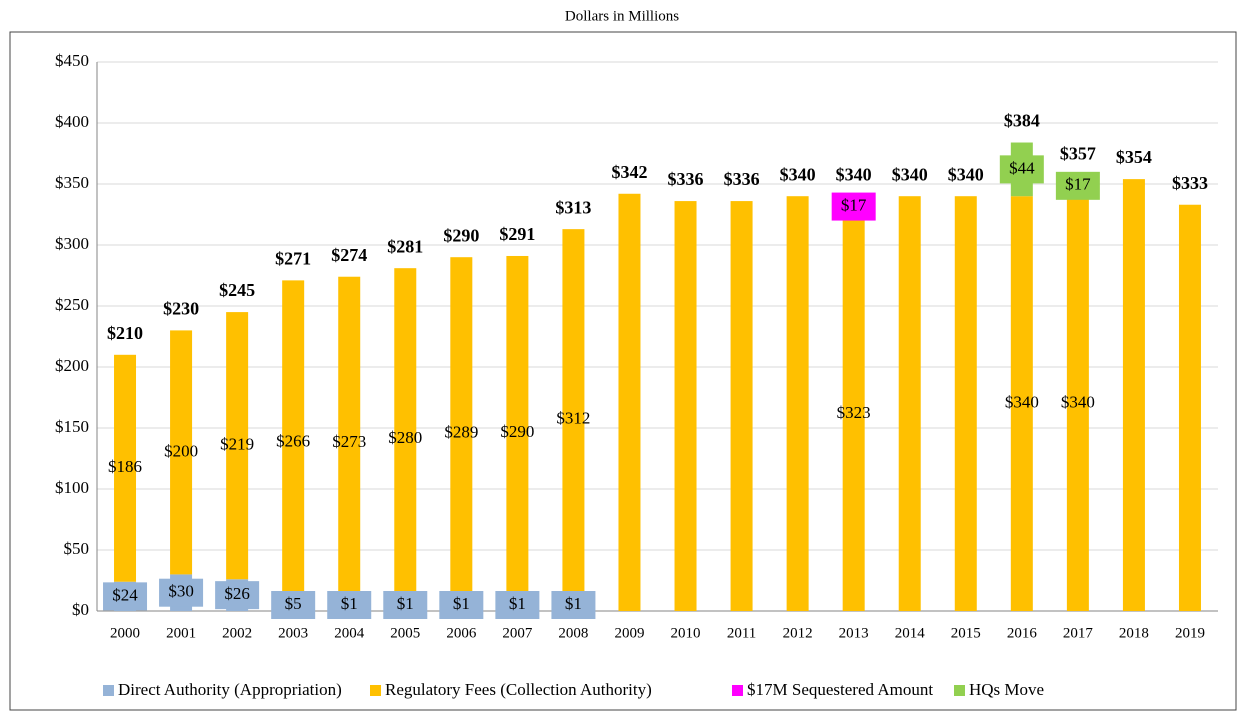 The height and width of the screenshot is (721, 1244). What do you see at coordinates (293, 633) in the screenshot?
I see `x-tick-label: 2003` at bounding box center [293, 633].